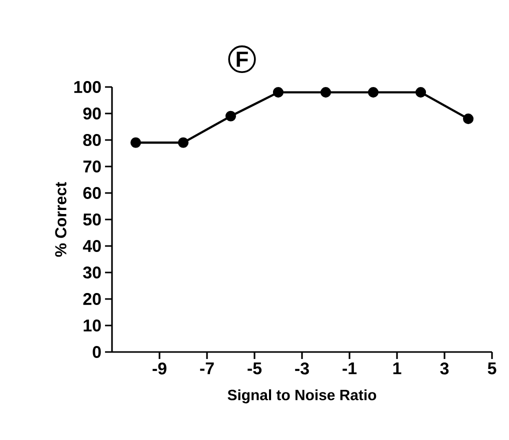 The image size is (509, 440). Describe the element at coordinates (91, 246) in the screenshot. I see `y-tick-label: 40` at that location.